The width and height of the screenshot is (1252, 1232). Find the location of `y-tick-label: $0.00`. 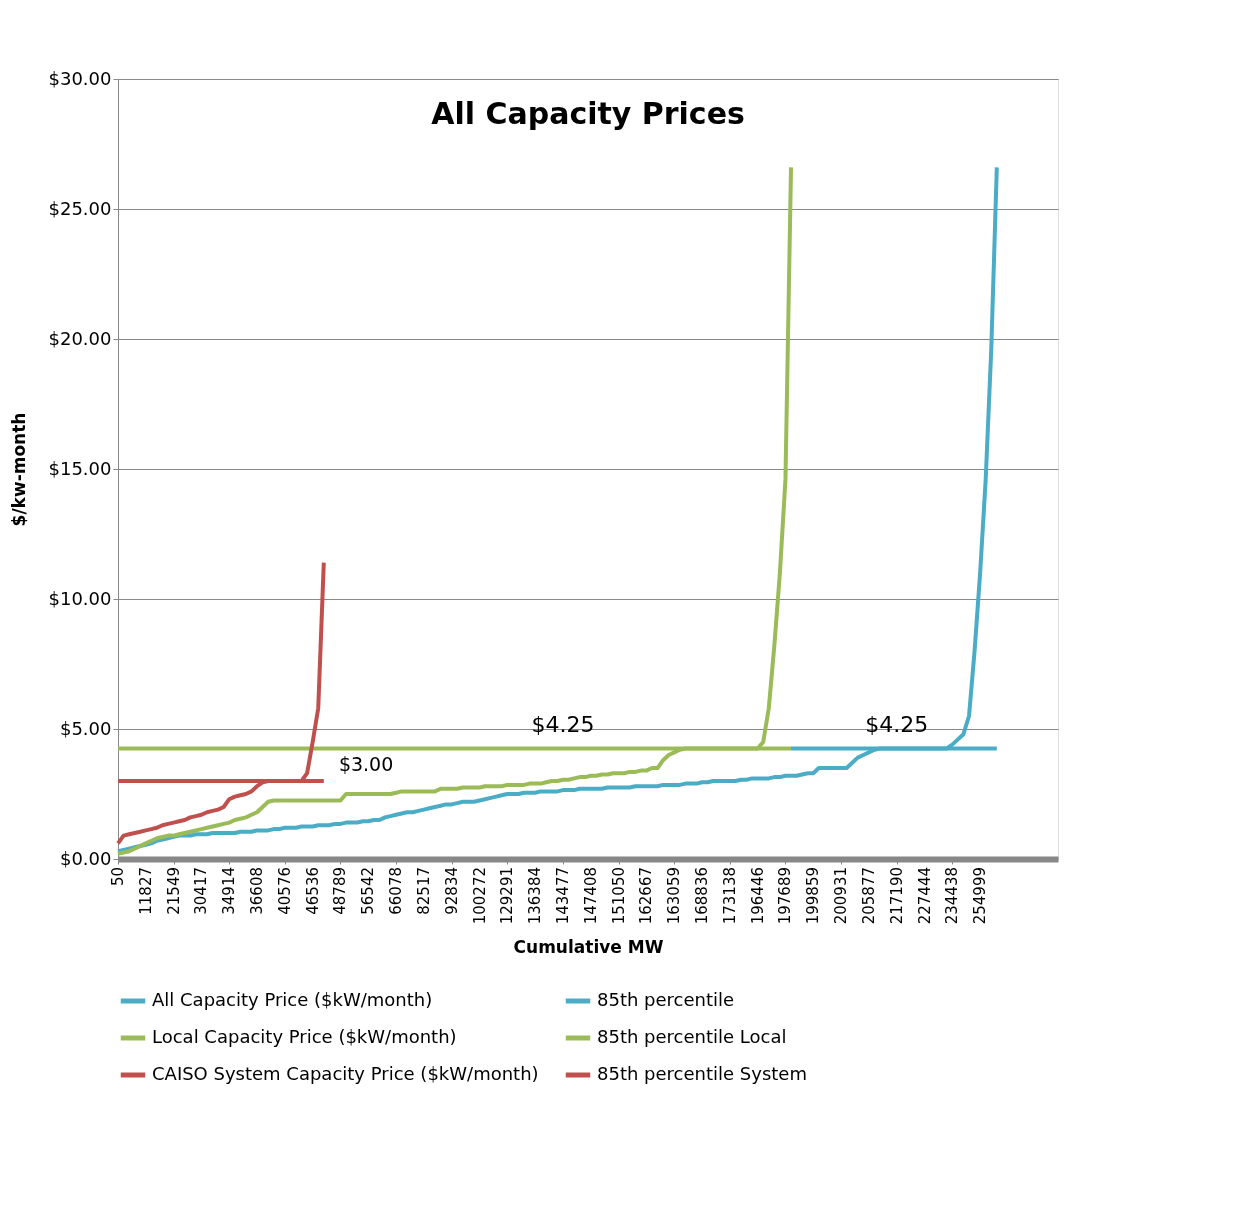

y-tick-label: $0.00 is located at coordinates (85, 858).